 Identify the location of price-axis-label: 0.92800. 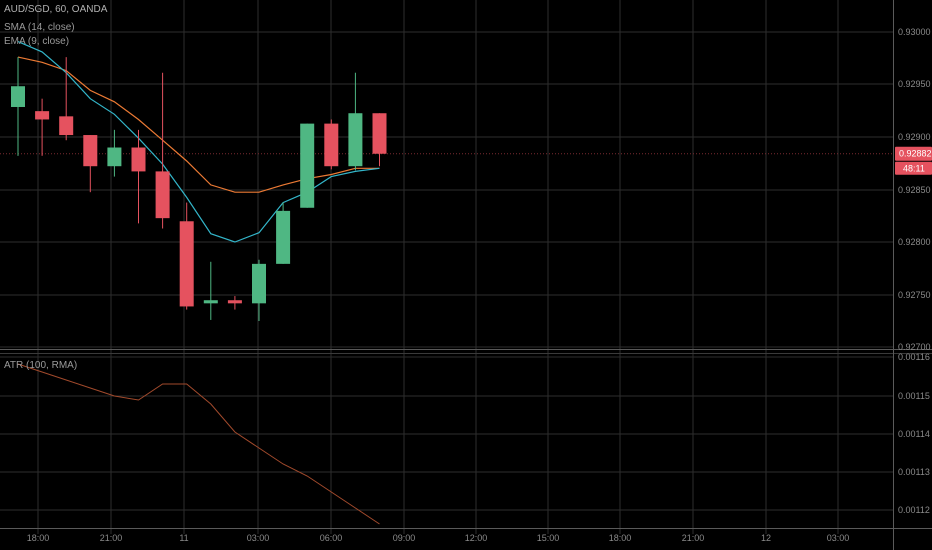
(914, 242).